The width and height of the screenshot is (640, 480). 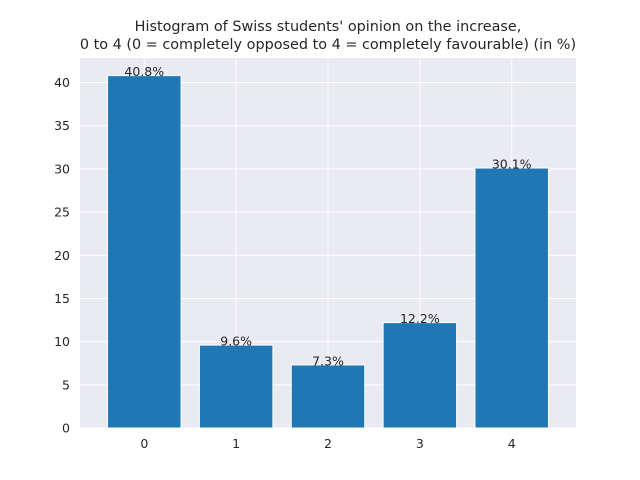 I want to click on y-tick-label: 20, so click(x=62, y=255).